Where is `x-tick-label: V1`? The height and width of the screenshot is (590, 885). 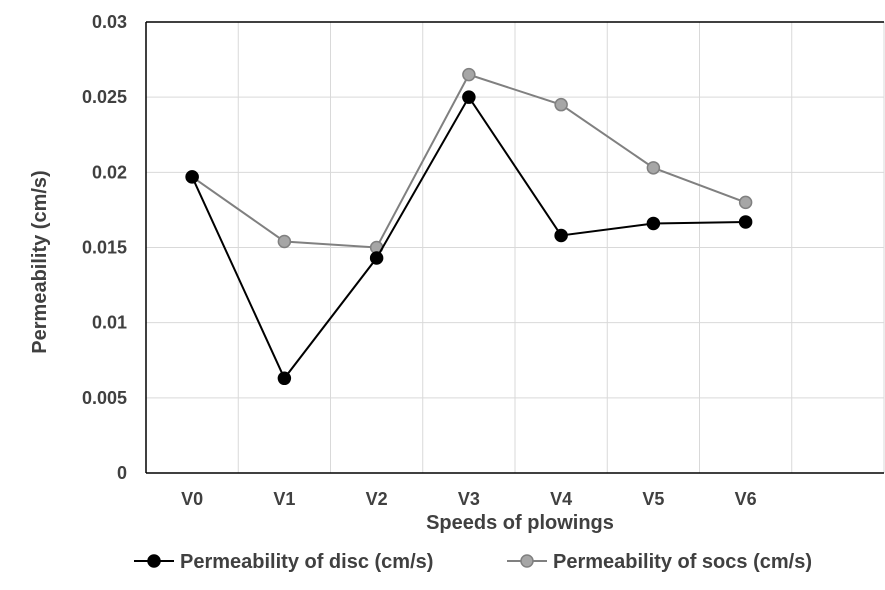 x-tick-label: V1 is located at coordinates (284, 499).